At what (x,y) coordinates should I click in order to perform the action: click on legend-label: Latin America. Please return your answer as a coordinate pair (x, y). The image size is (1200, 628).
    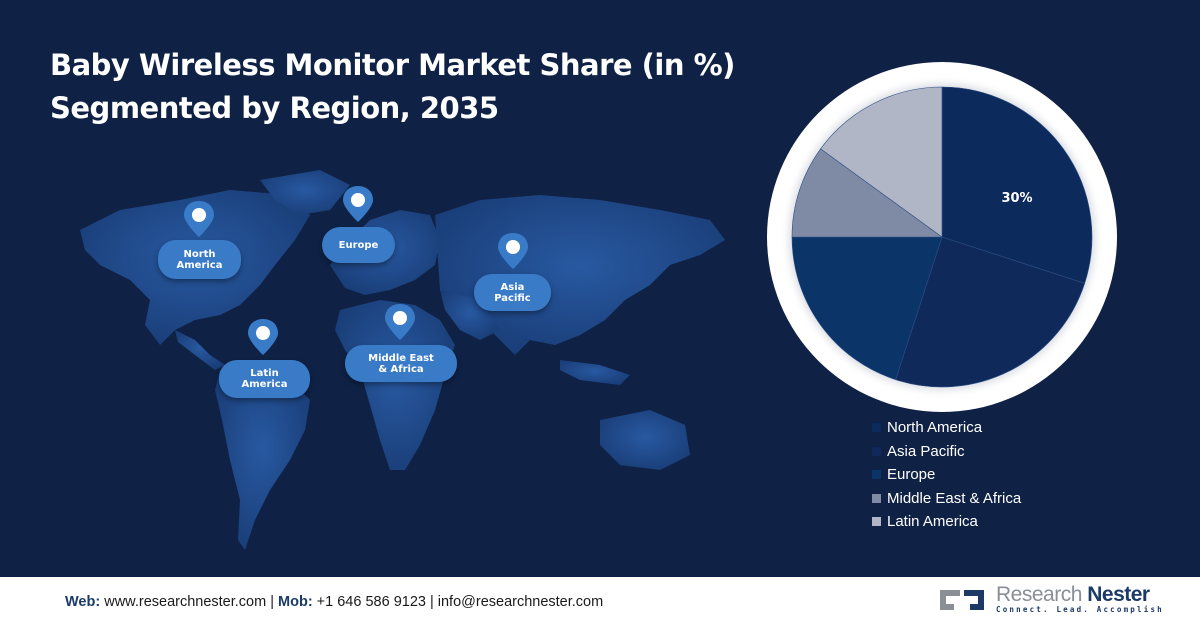
    Looking at the image, I should click on (932, 522).